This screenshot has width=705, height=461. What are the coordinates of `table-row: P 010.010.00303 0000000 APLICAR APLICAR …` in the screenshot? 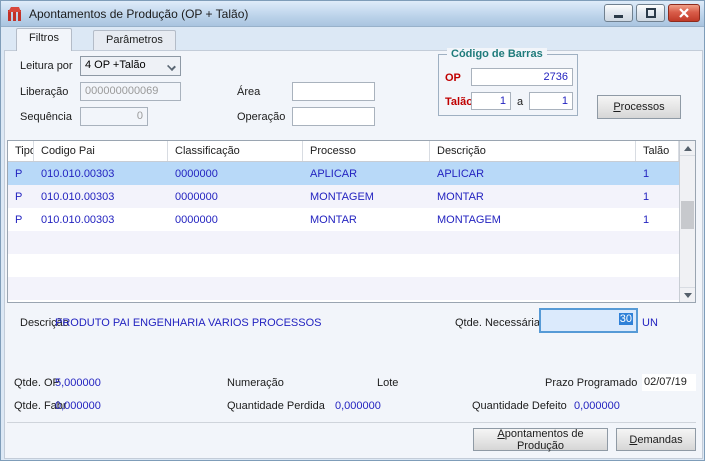 It's located at (343, 173).